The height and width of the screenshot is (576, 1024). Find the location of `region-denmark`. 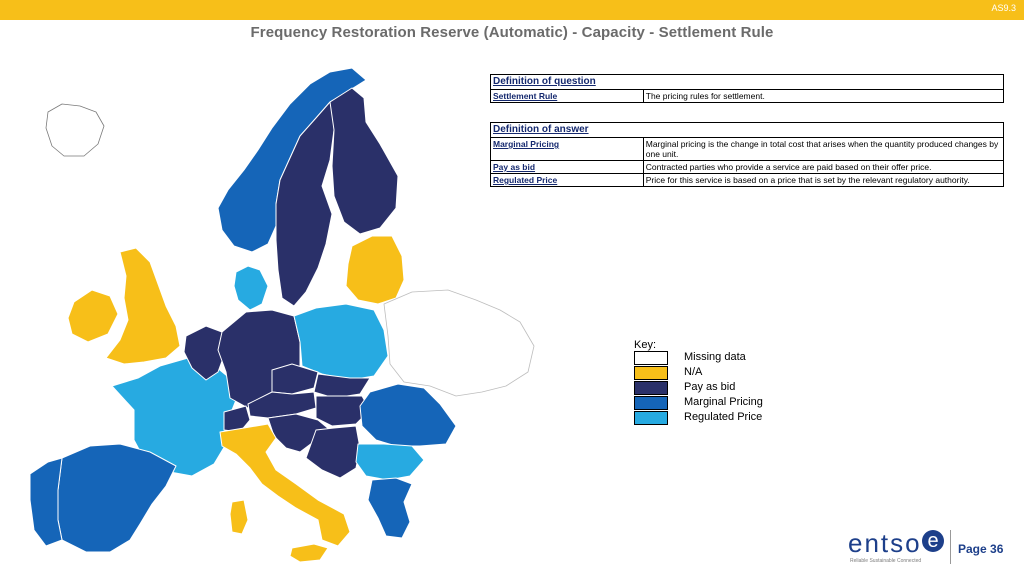

region-denmark is located at coordinates (251, 288).